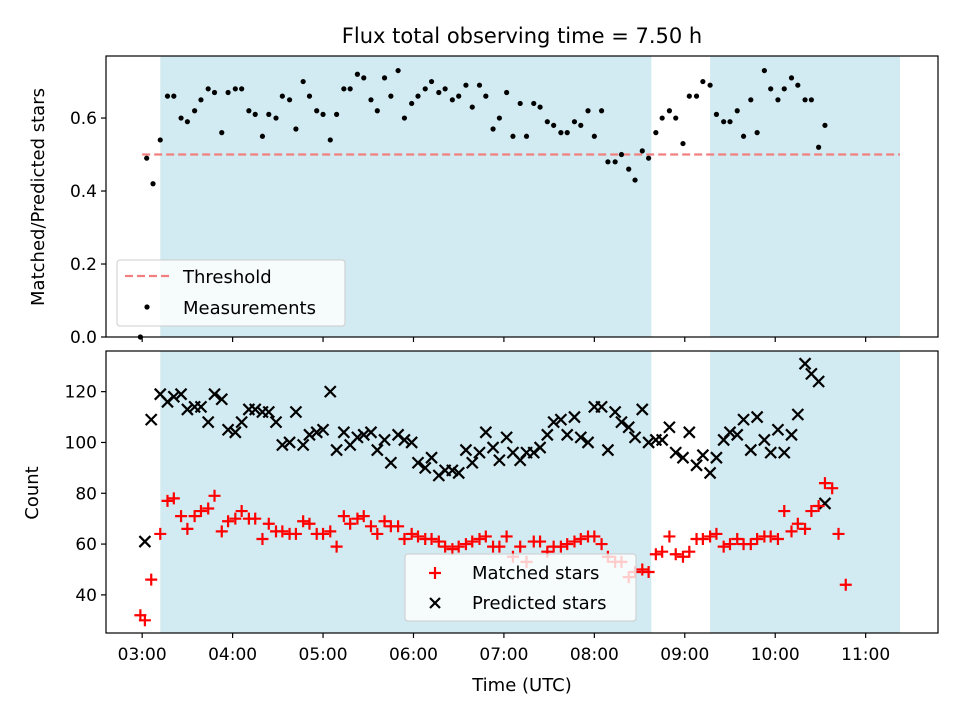 The height and width of the screenshot is (720, 960). What do you see at coordinates (323, 655) in the screenshot?
I see `x-tick-label: 05:00` at bounding box center [323, 655].